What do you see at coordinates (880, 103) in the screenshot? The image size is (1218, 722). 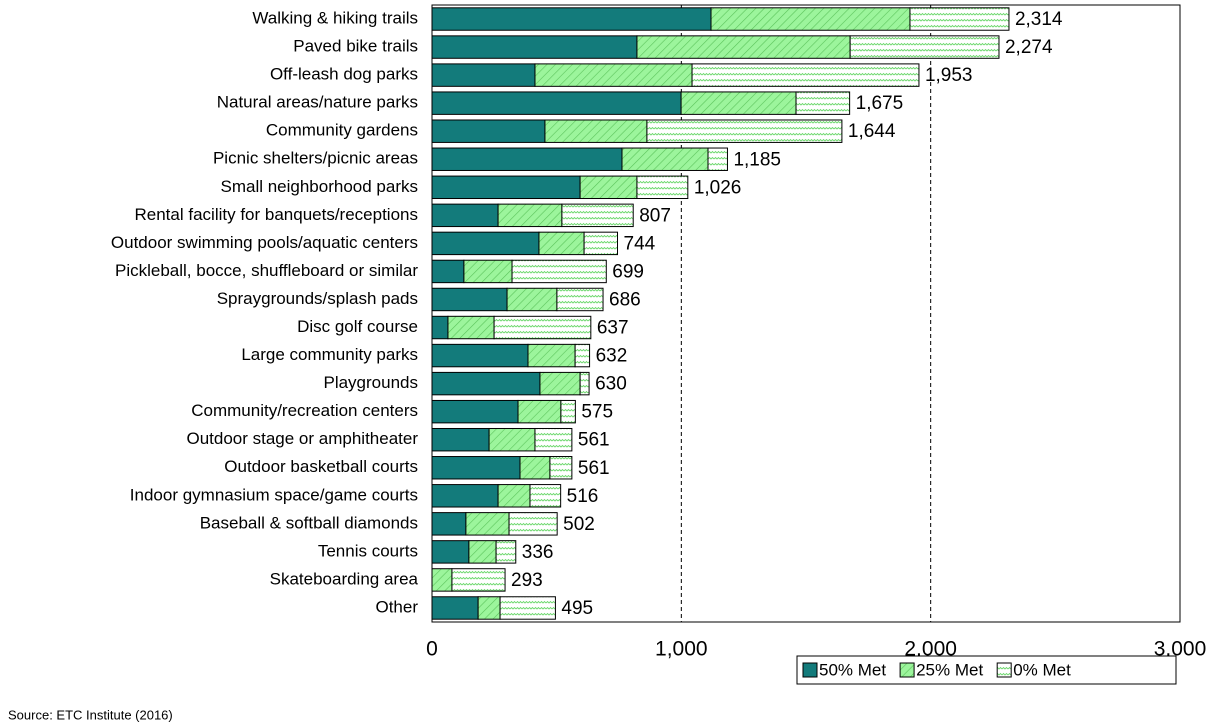 I see `total-label: 1,675` at bounding box center [880, 103].